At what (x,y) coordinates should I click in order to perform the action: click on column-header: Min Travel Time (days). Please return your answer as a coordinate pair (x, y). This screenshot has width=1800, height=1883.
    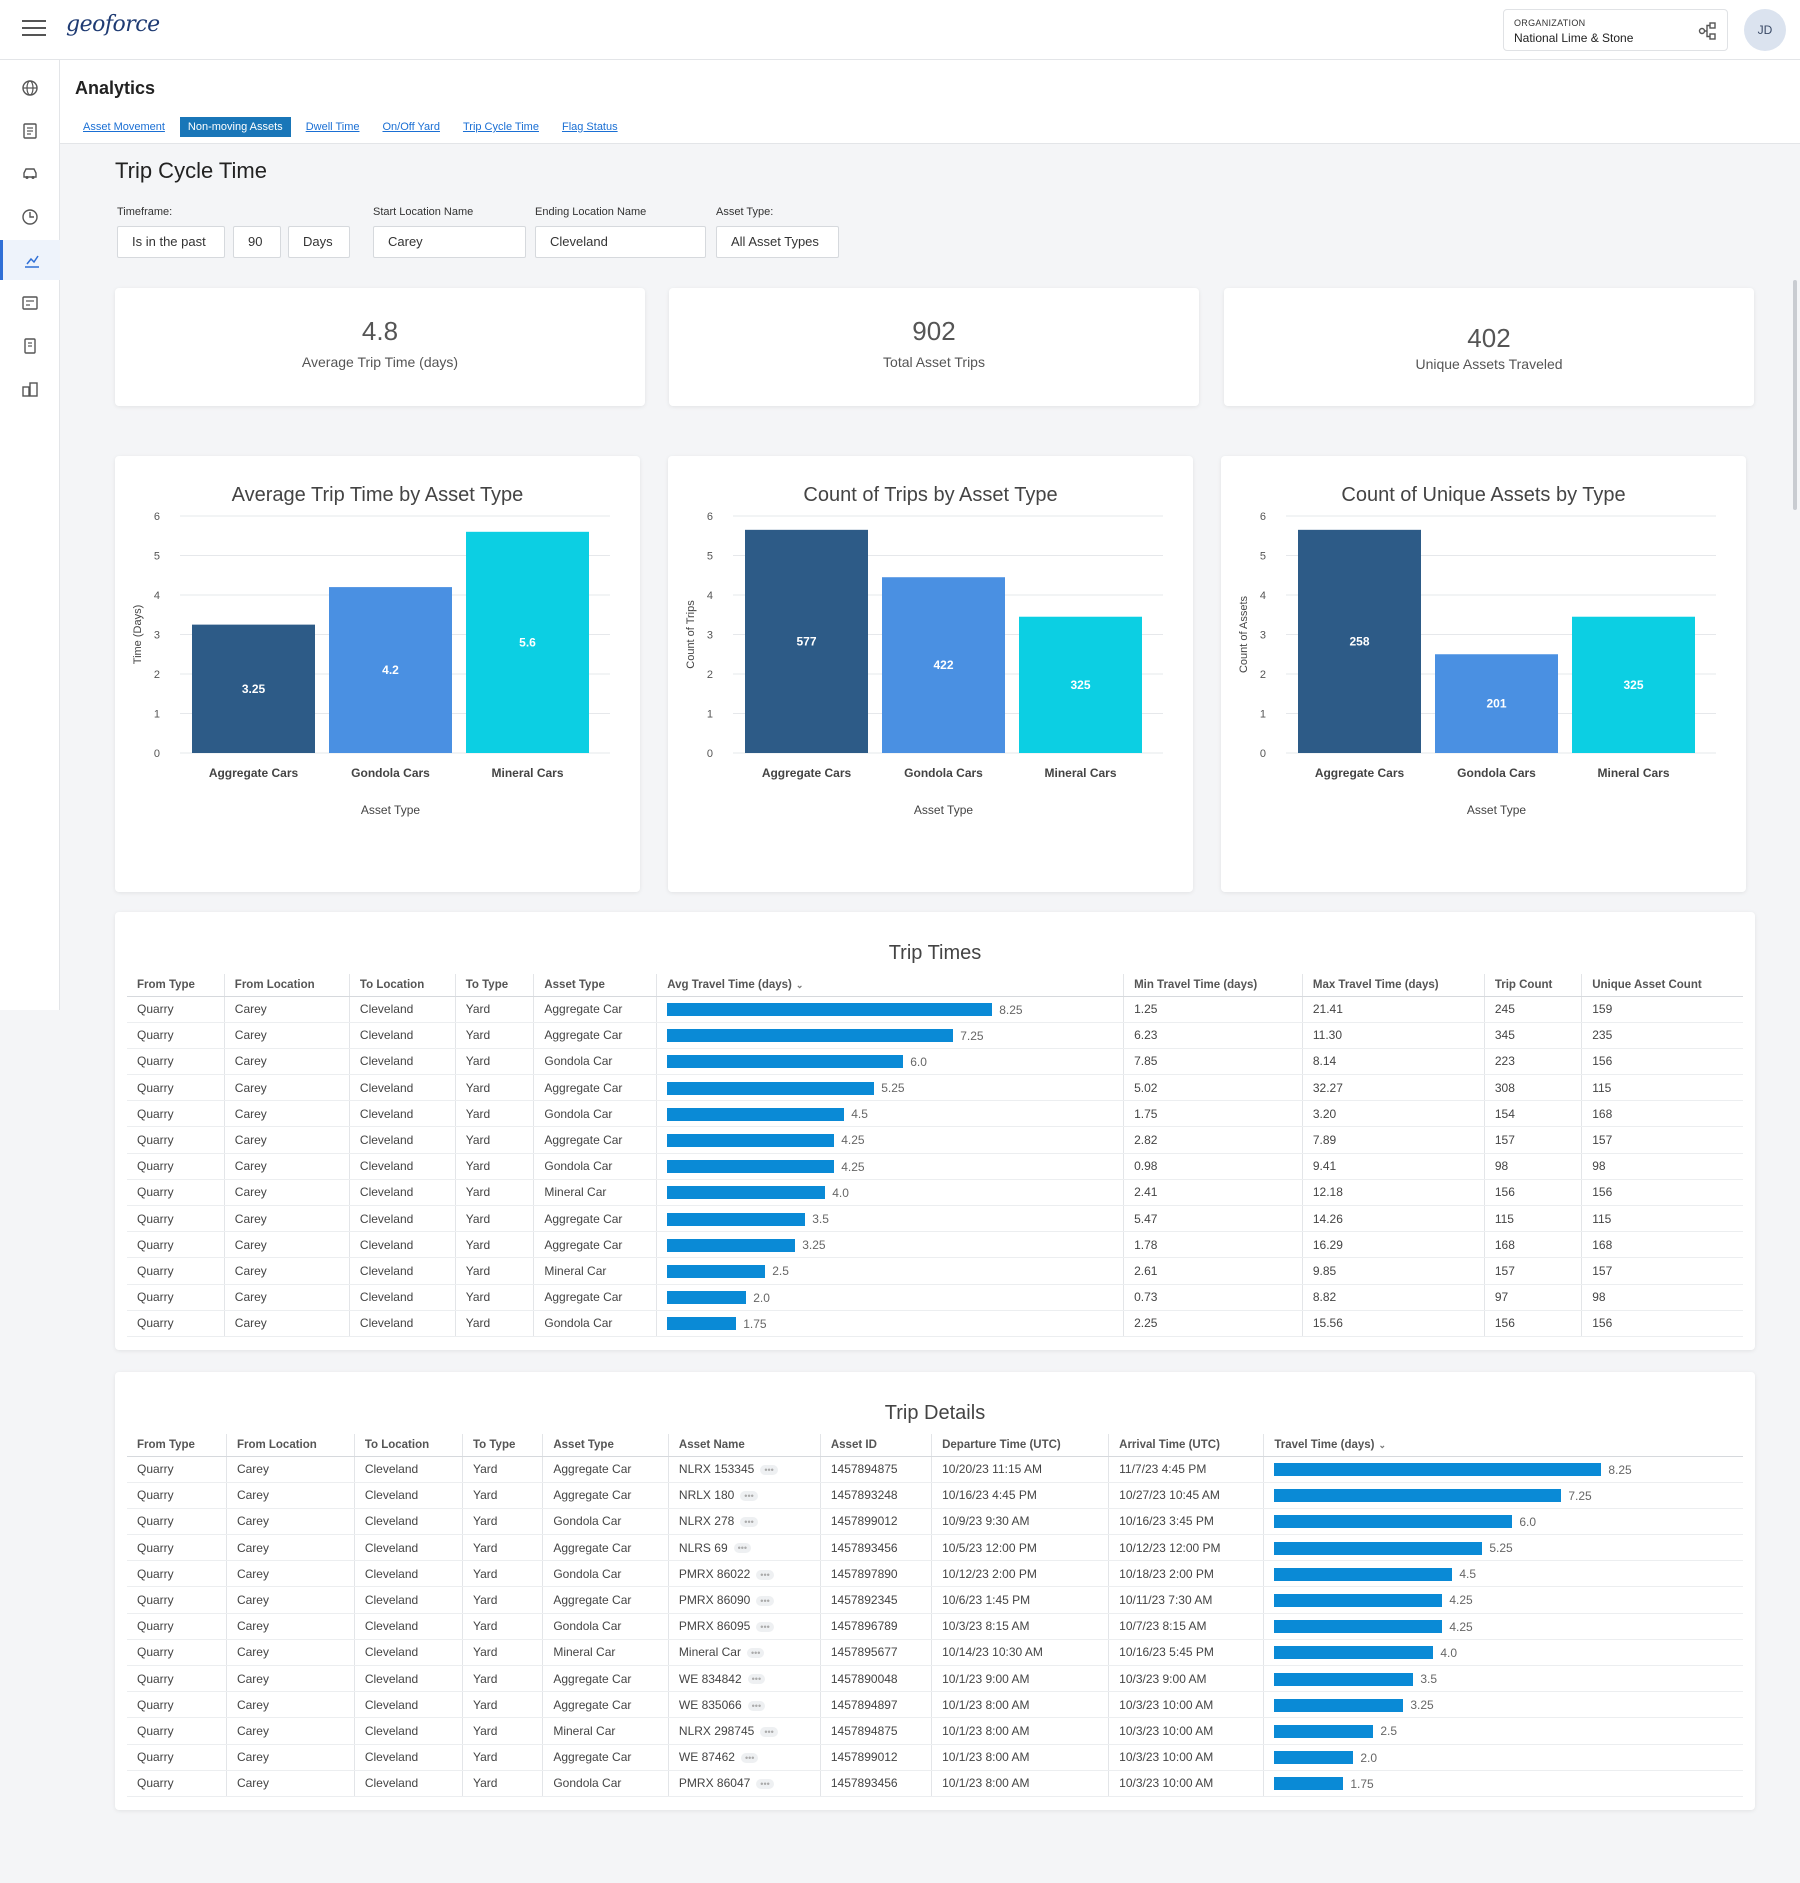
    Looking at the image, I should click on (1213, 985).